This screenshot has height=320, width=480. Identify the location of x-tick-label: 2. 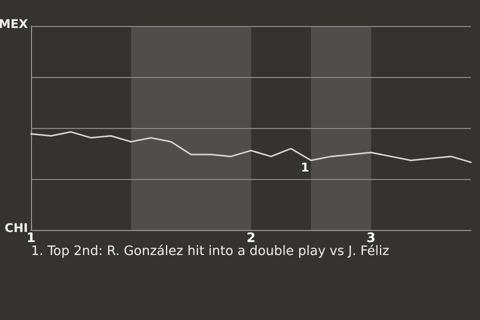
(251, 238).